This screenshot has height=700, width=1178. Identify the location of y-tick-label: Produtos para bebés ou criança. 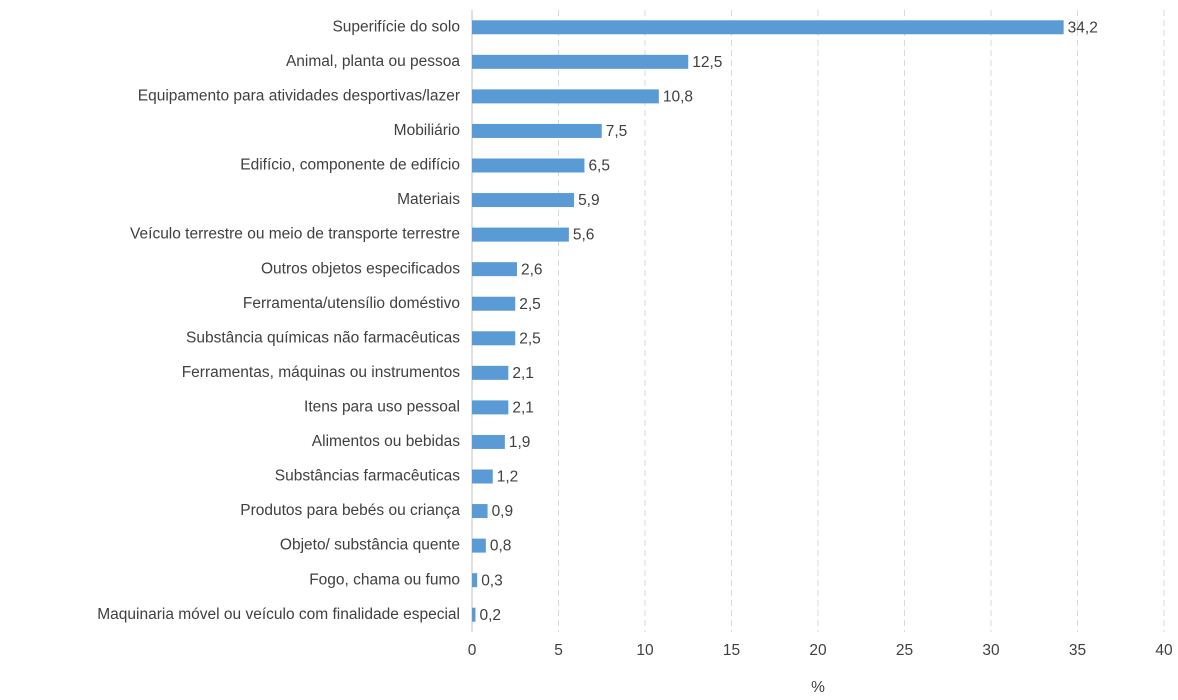
(350, 510).